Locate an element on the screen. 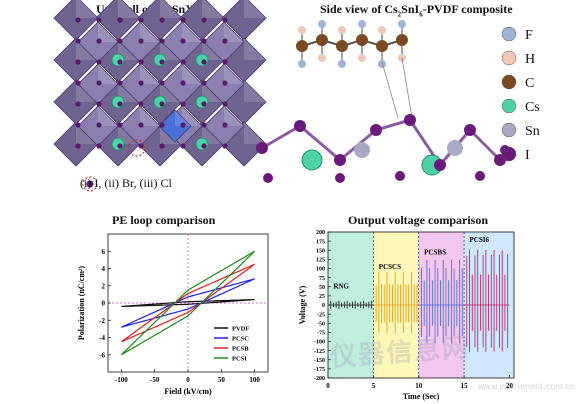  out-xtick-label: 0 is located at coordinates (328, 386).